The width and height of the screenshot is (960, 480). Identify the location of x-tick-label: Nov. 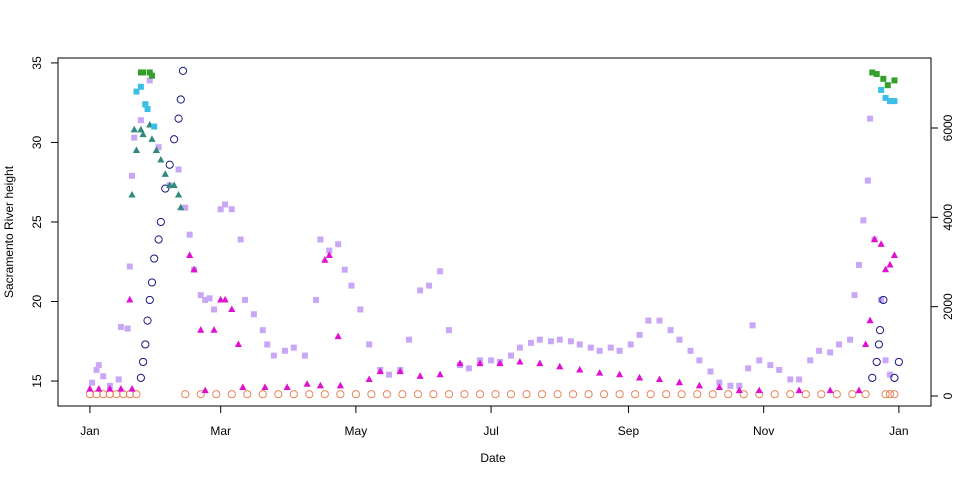
(763, 431).